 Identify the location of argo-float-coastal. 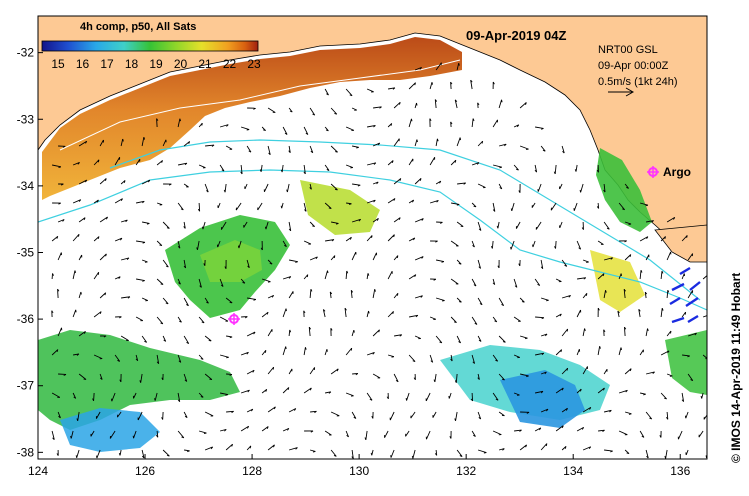
(653, 172).